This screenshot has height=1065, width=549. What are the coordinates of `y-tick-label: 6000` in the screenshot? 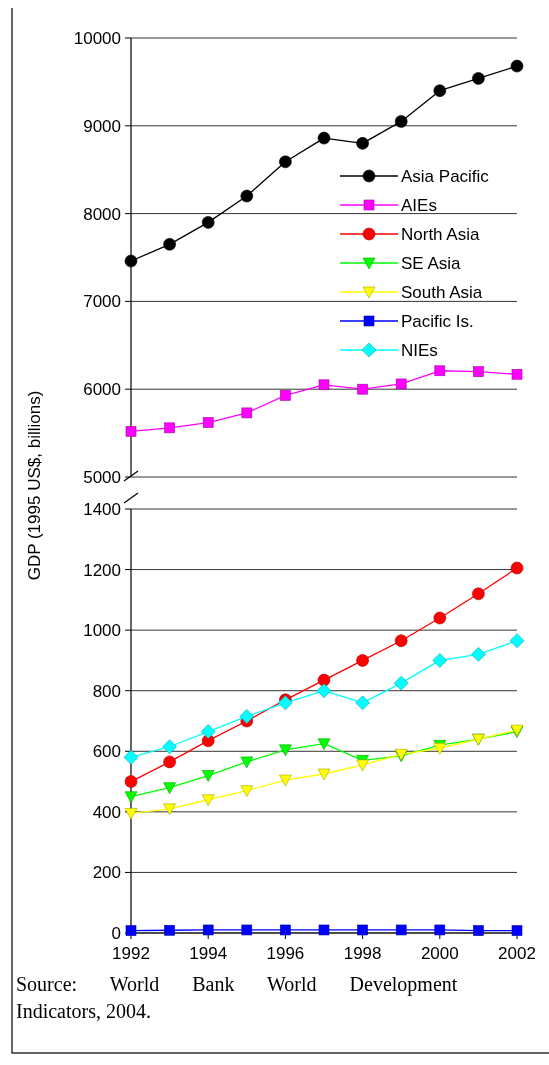 It's located at (102, 390).